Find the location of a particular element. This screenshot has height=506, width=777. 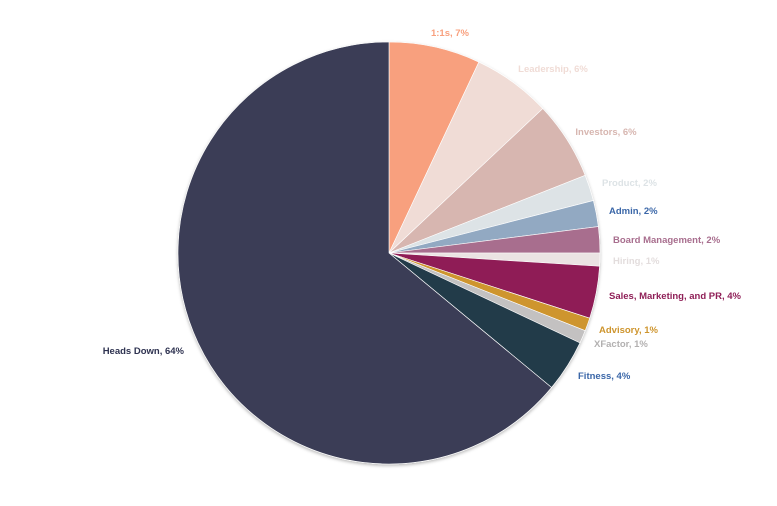

data-label-admin: Admin, 2% is located at coordinates (633, 211).